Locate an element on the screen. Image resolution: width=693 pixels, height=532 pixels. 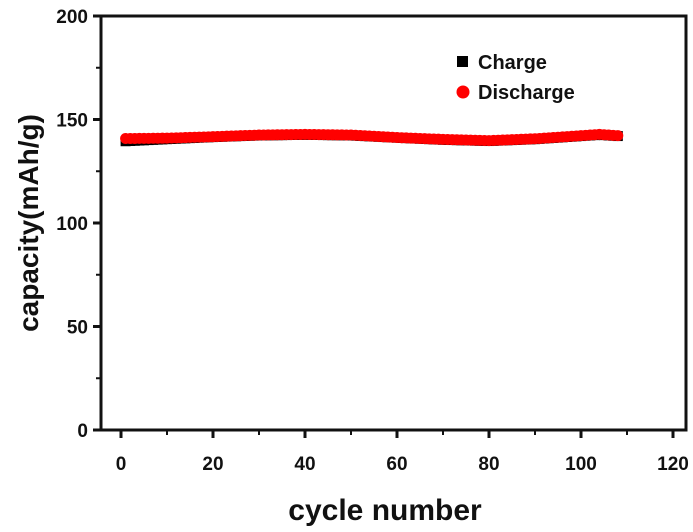
y-tick-label: 50 is located at coordinates (77, 328).